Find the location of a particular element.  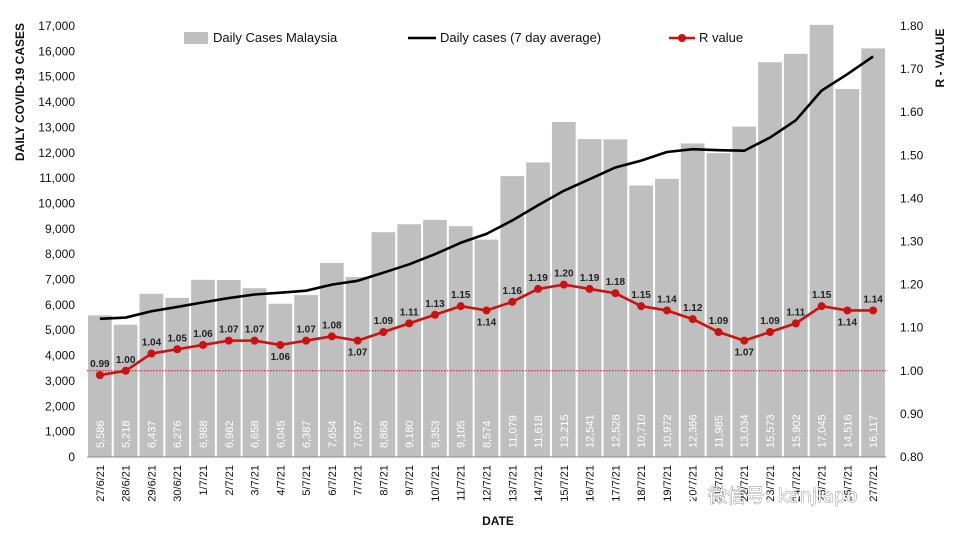

y2-tick-label: 0.80 is located at coordinates (912, 457).